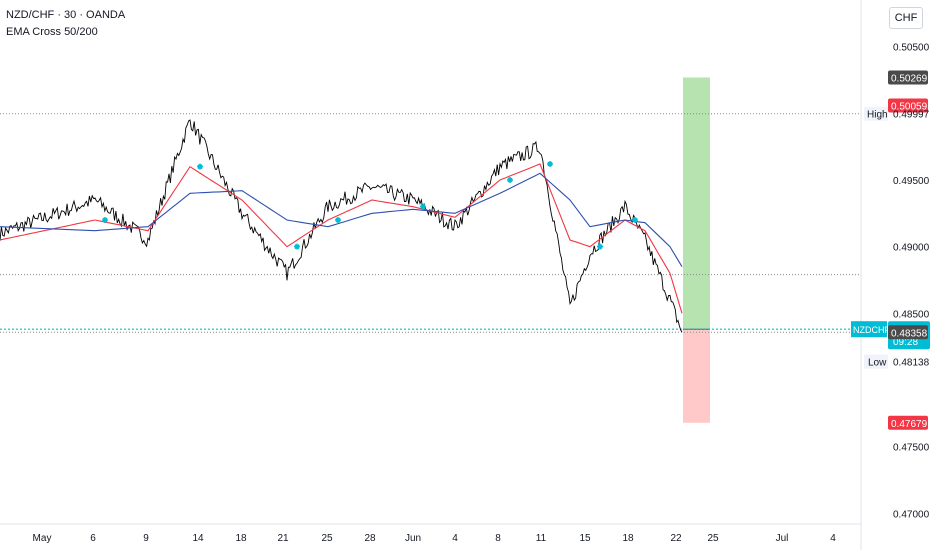 The width and height of the screenshot is (932, 550). Describe the element at coordinates (696, 376) in the screenshot. I see `loss-zone` at that location.